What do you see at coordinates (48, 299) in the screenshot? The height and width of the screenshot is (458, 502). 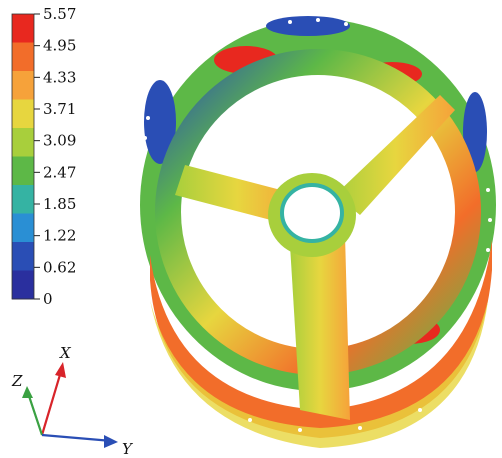 I see `legend-label: 0` at bounding box center [48, 299].